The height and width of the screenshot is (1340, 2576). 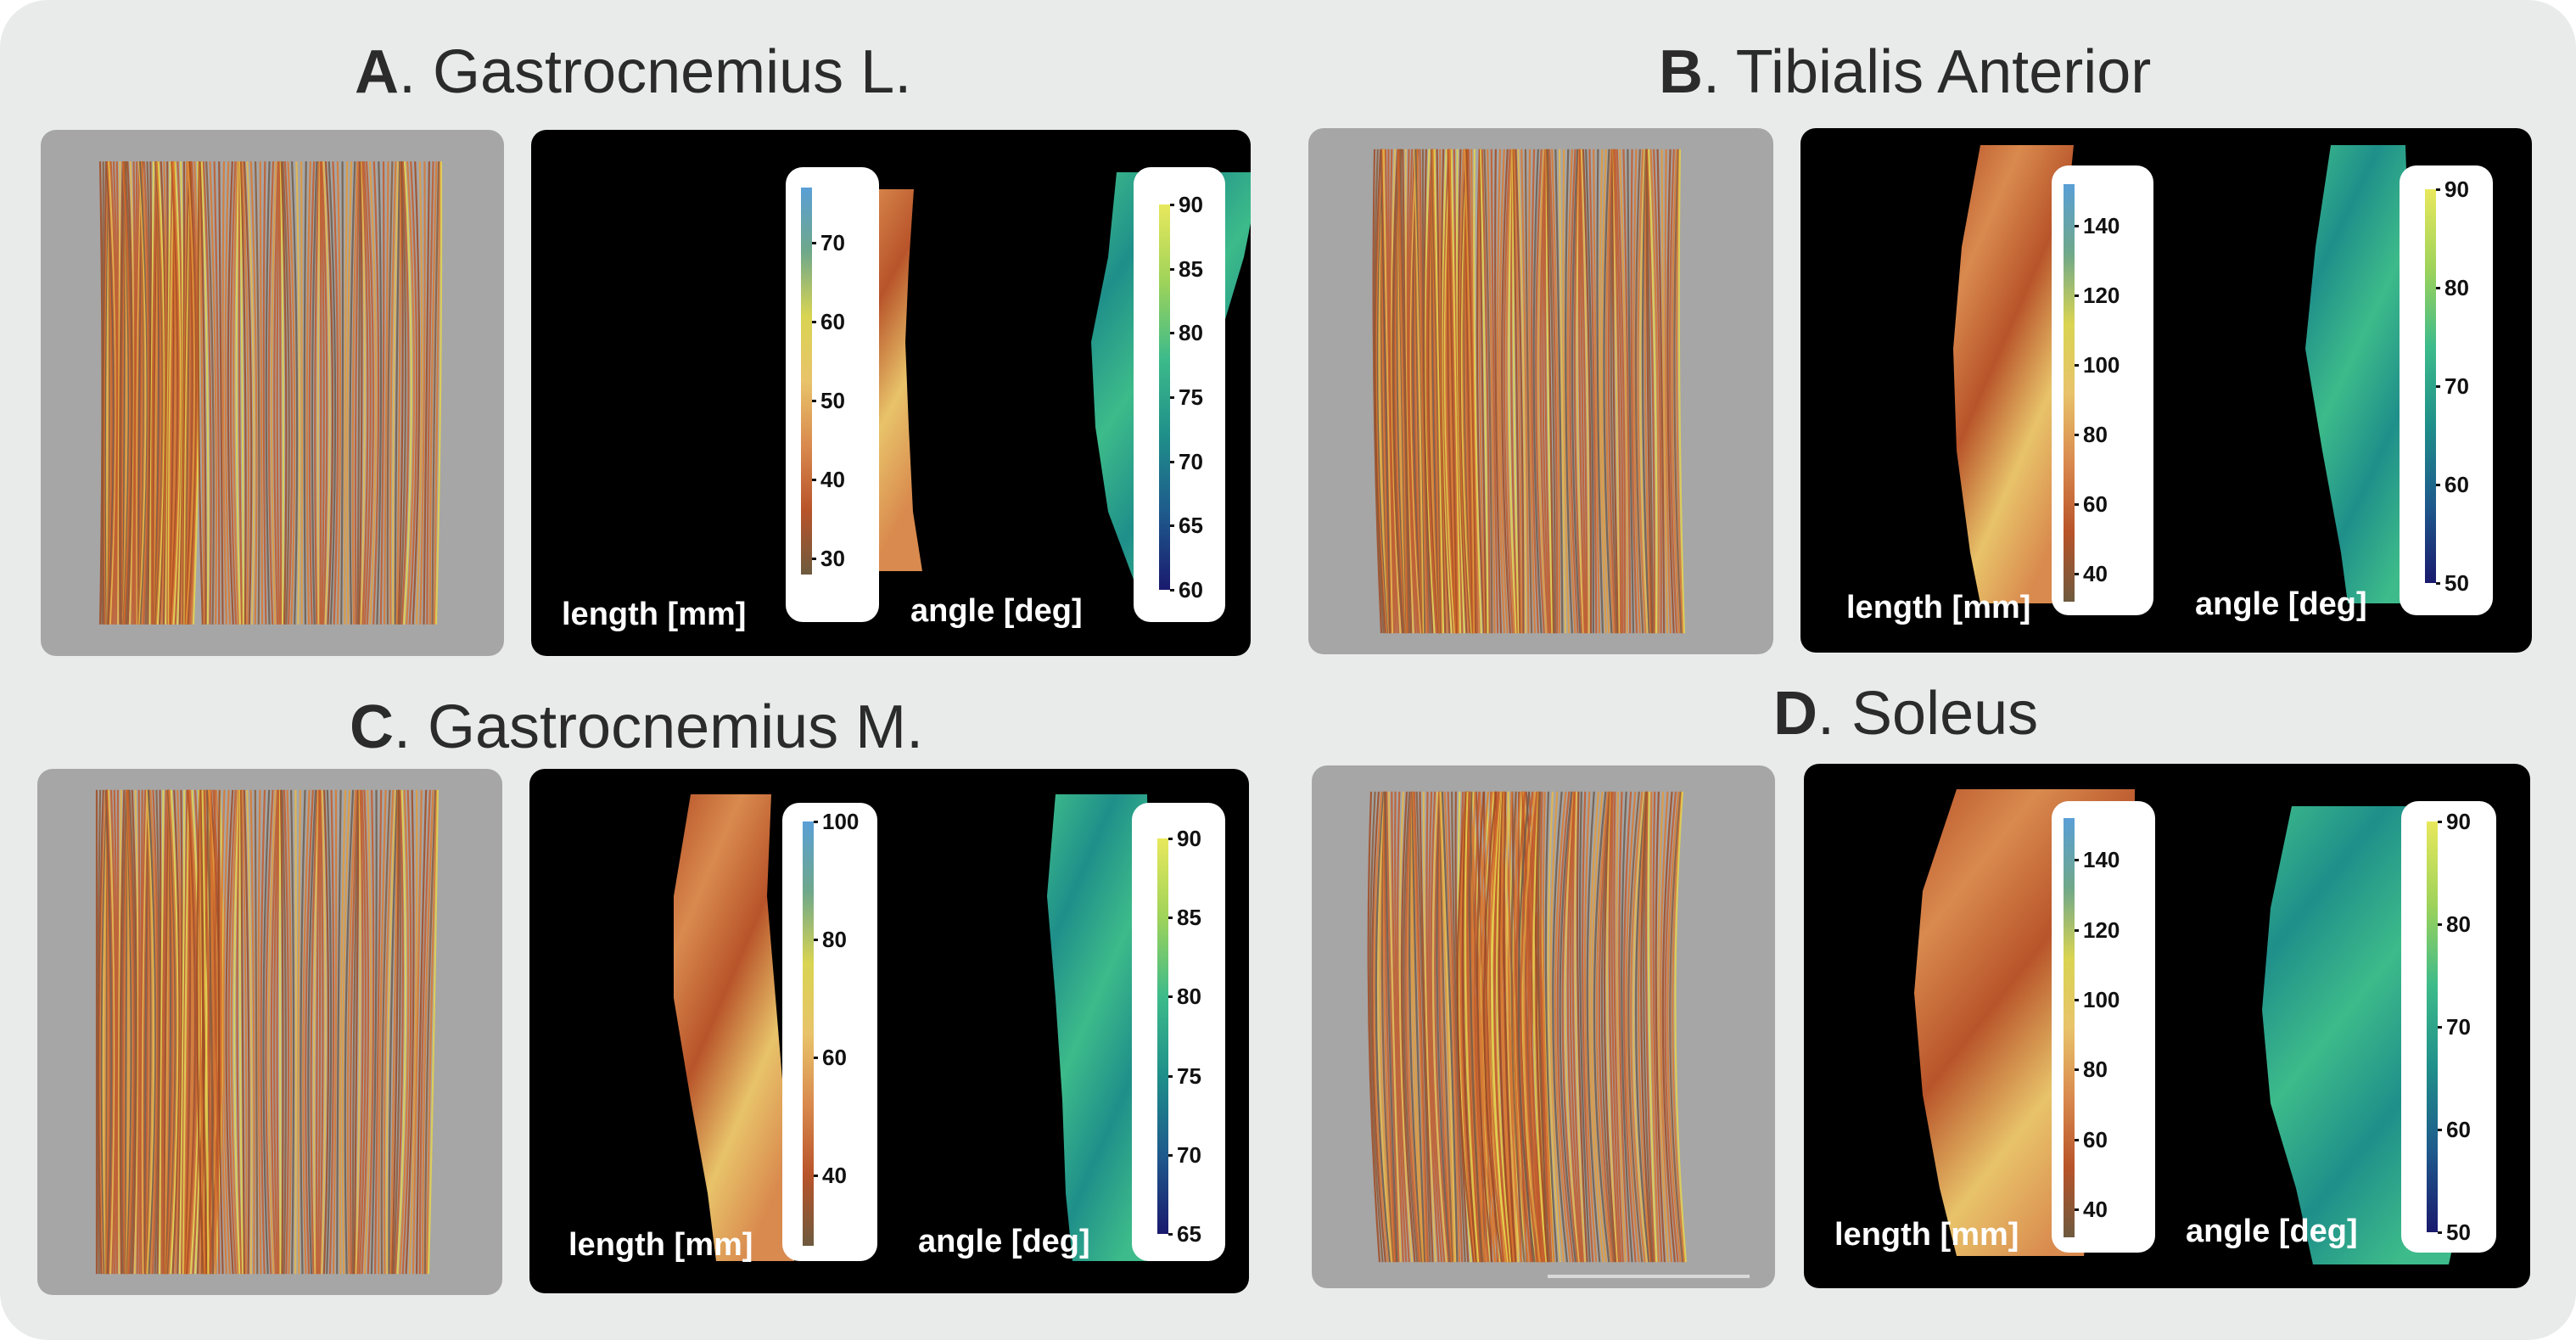 I want to click on colorbar-tick-label: 120, so click(x=2101, y=296).